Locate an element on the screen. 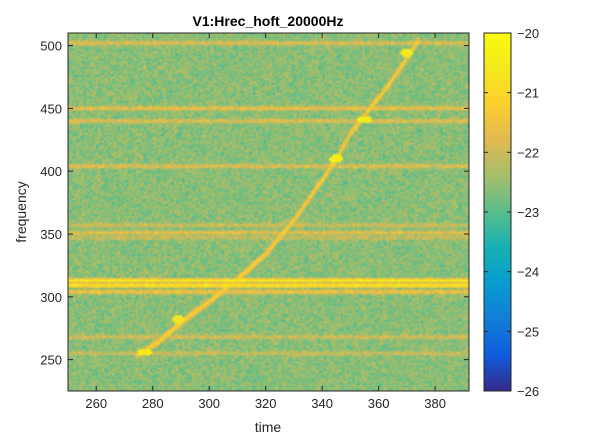  y-tick-label: 400 is located at coordinates (51, 171).